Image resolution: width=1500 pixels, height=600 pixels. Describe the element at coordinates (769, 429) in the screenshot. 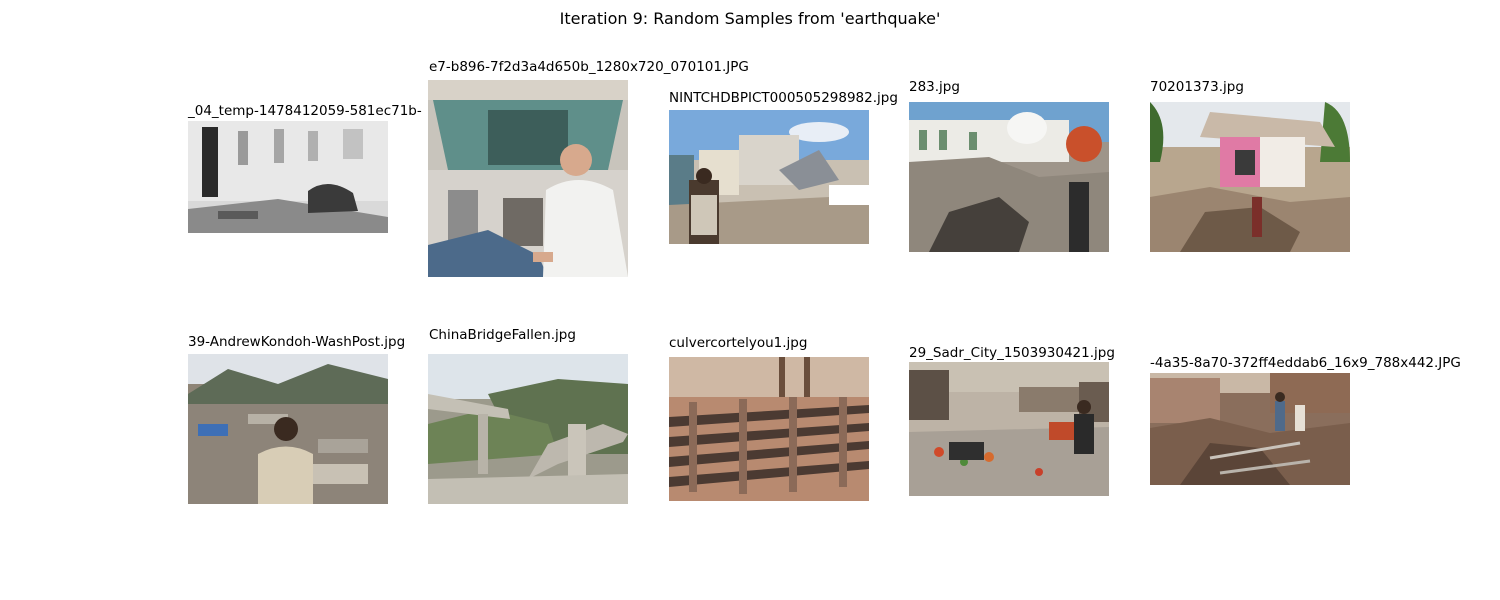

I see `sample-image-rail-ties-debris` at that location.